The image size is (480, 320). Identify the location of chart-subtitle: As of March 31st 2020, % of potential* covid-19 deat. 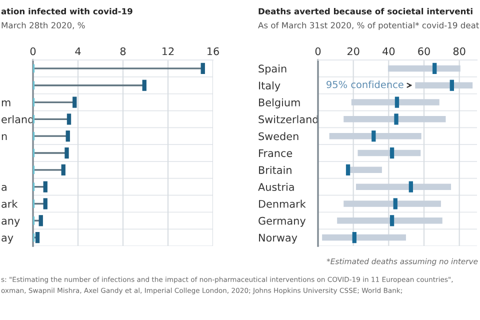
(368, 26).